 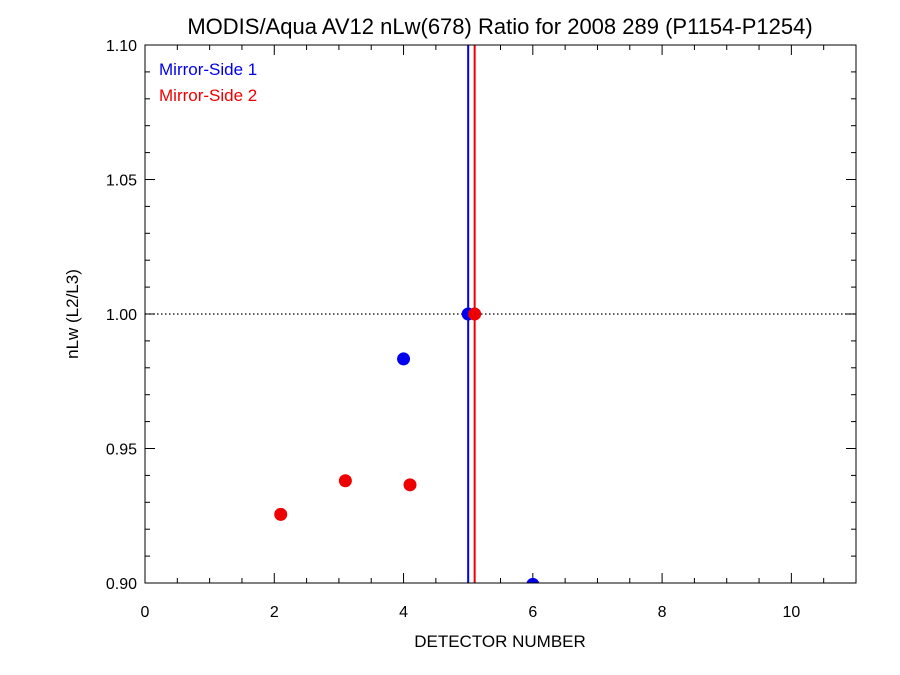 What do you see at coordinates (72, 314) in the screenshot?
I see `y-axis-label: nLw (L2/L3)` at bounding box center [72, 314].